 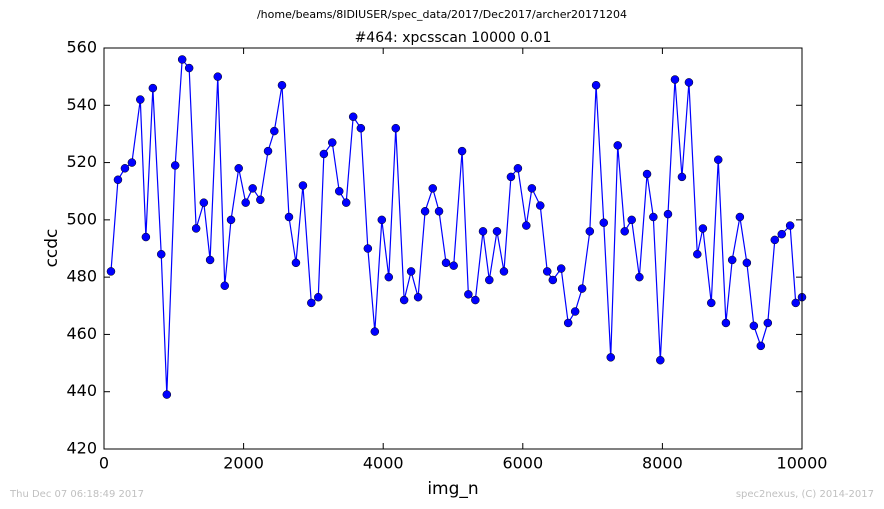 What do you see at coordinates (662, 463) in the screenshot?
I see `x-tick-label: 8000` at bounding box center [662, 463].